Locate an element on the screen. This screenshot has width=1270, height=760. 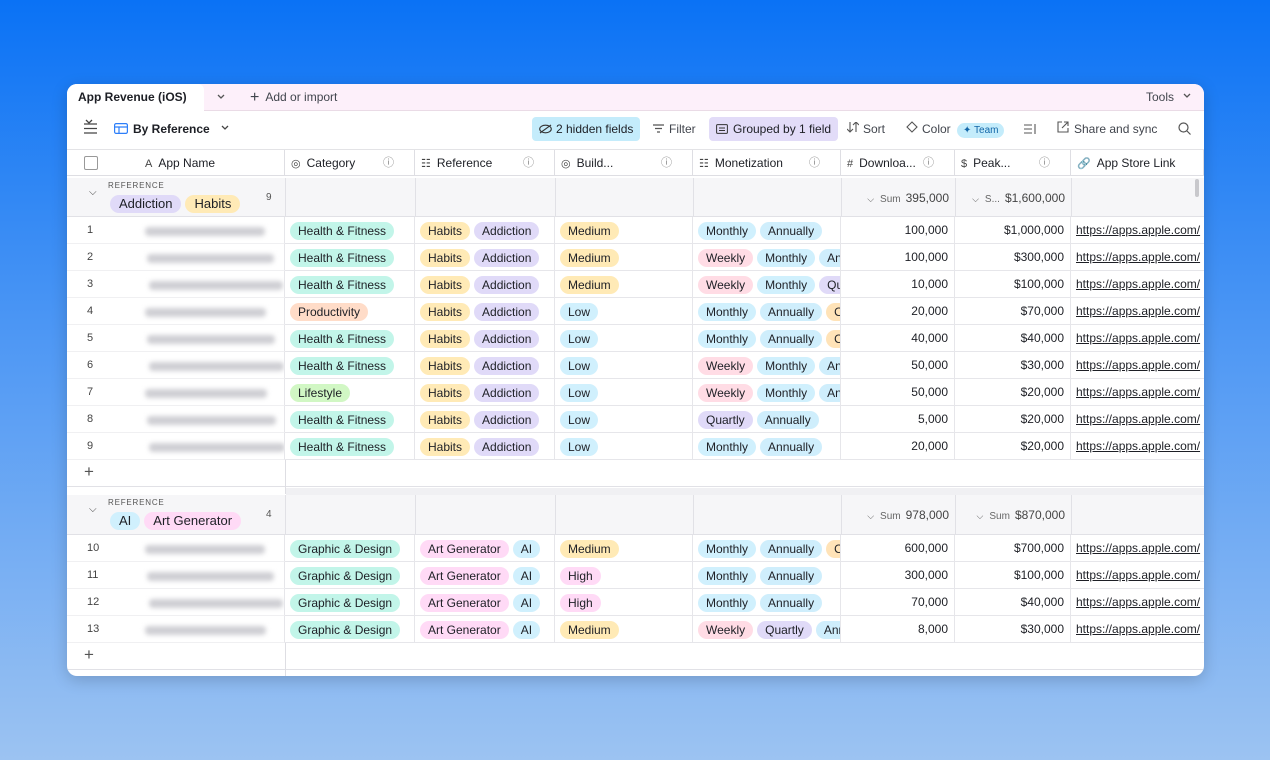
eye-icon is located at coordinates (545, 129).